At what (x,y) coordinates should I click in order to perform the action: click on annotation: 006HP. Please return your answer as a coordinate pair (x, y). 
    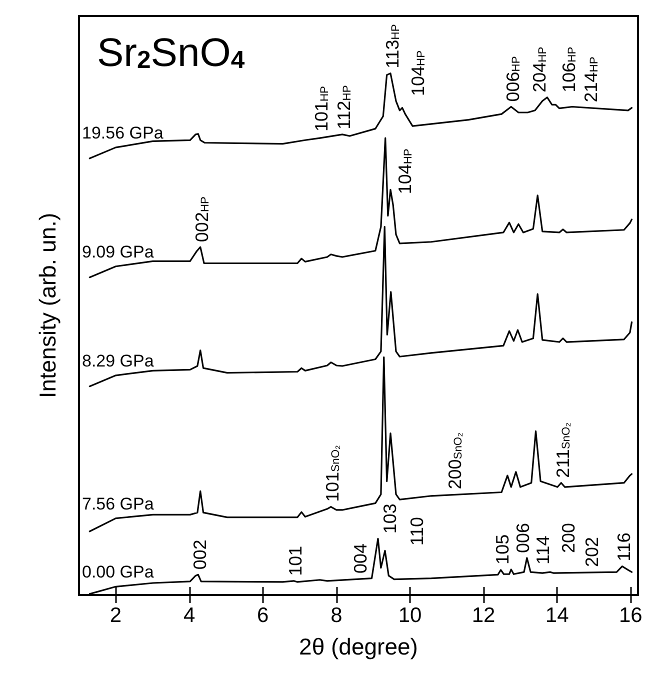
    Looking at the image, I should click on (512, 79).